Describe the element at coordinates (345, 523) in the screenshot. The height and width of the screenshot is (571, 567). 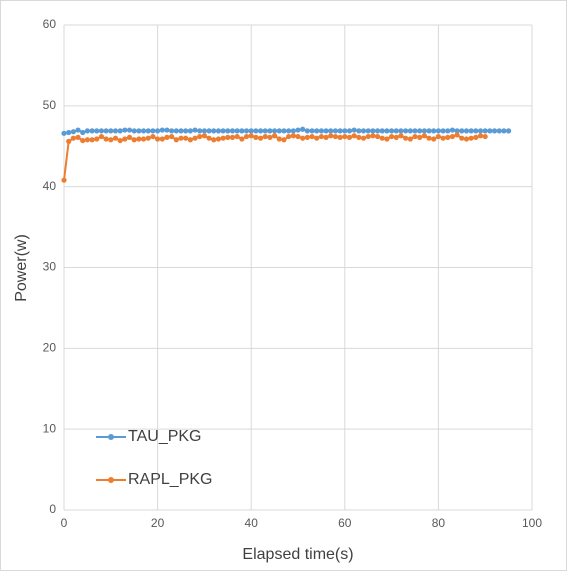
I see `x-tick-label: 60` at that location.